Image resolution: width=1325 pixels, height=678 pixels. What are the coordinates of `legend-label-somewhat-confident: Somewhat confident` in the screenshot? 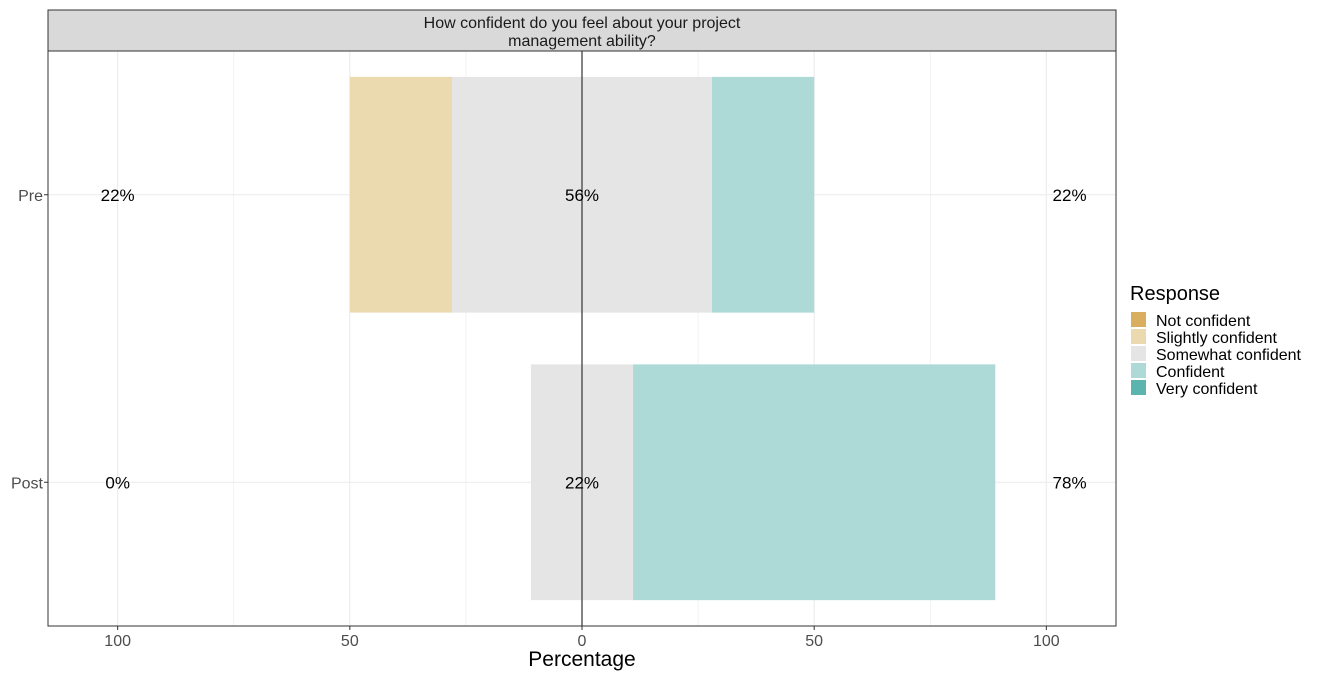 It's located at (1229, 355).